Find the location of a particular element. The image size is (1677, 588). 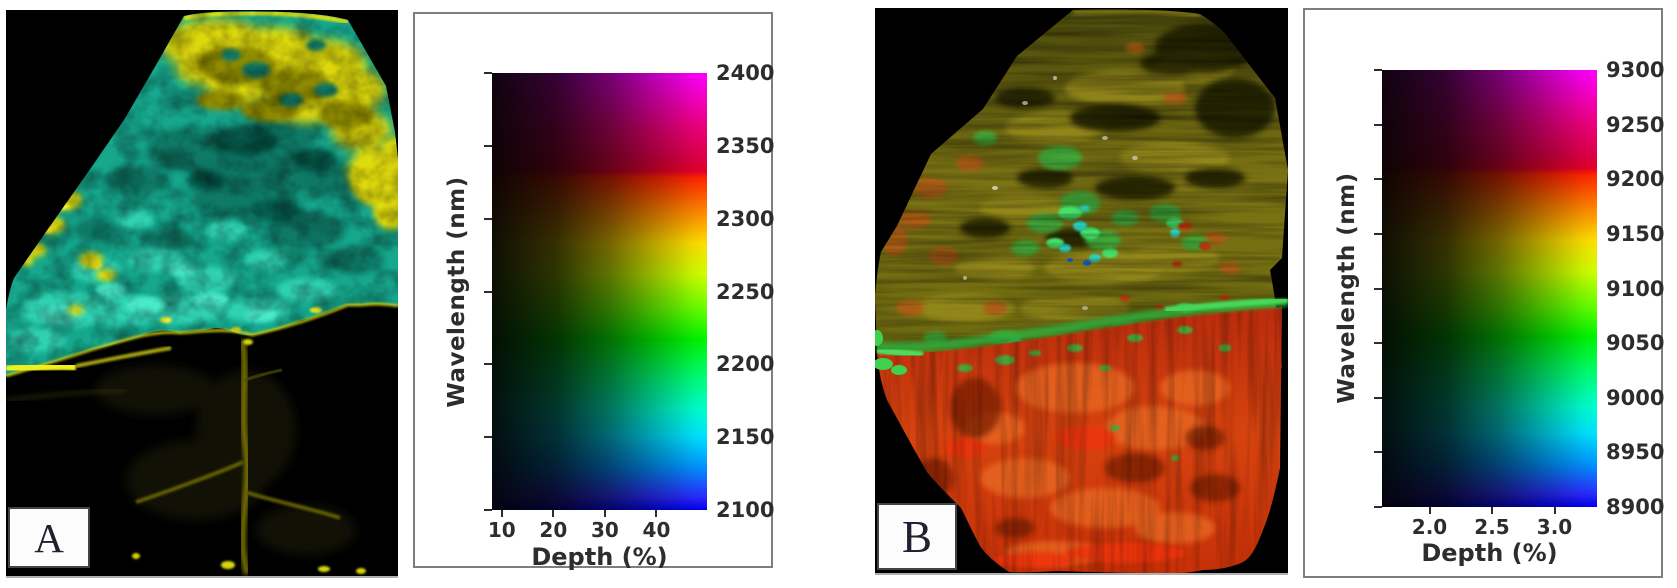

colorbar-gradient-b is located at coordinates (1489, 288).